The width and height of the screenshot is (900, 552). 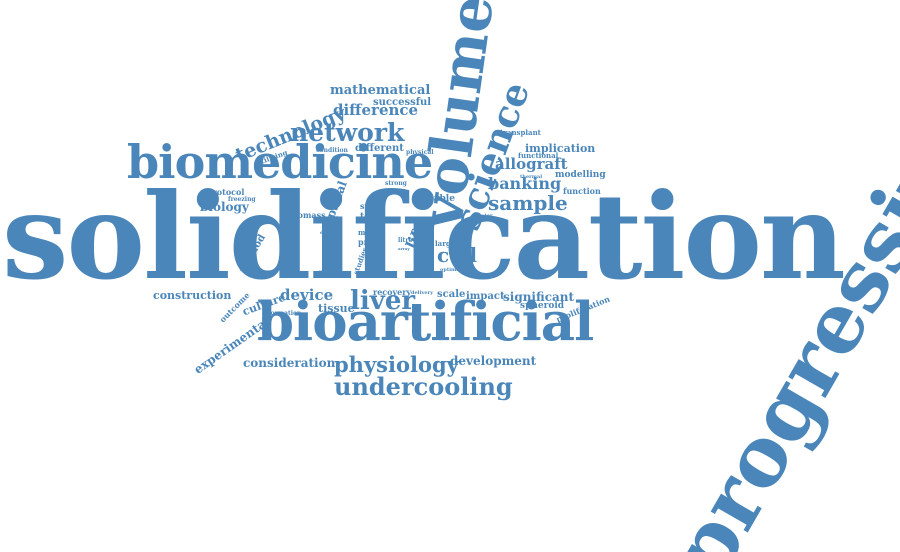 I want to click on word-sample: sample, so click(x=528, y=203).